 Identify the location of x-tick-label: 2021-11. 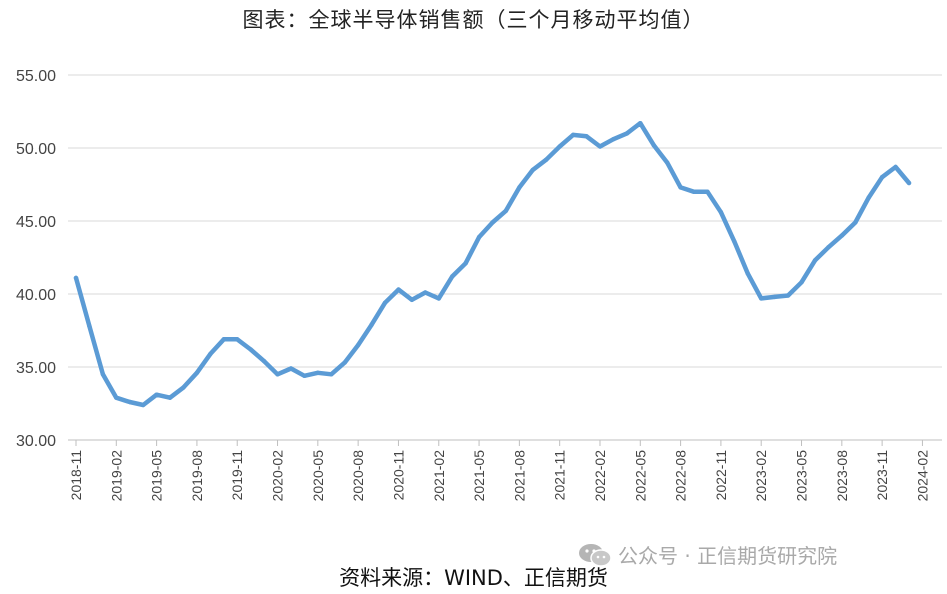
(560, 475).